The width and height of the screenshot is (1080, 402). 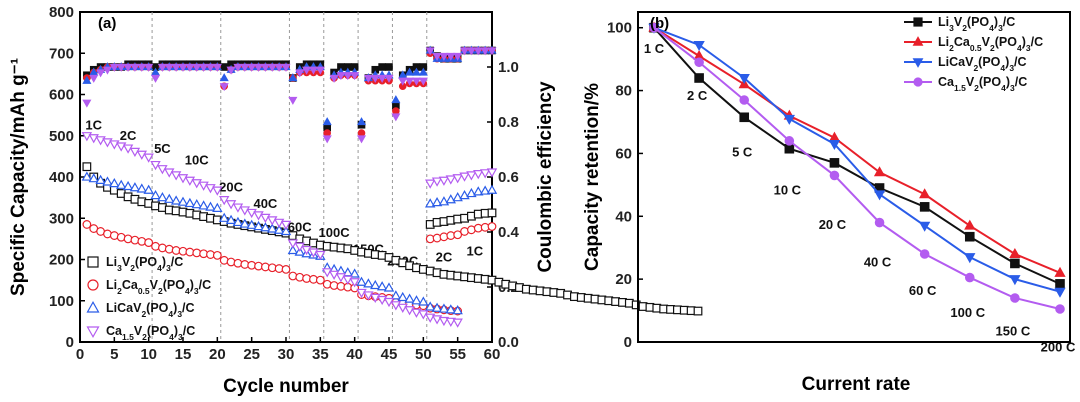 What do you see at coordinates (962, 42) in the screenshot?
I see `legend-text-part: Ca` at bounding box center [962, 42].